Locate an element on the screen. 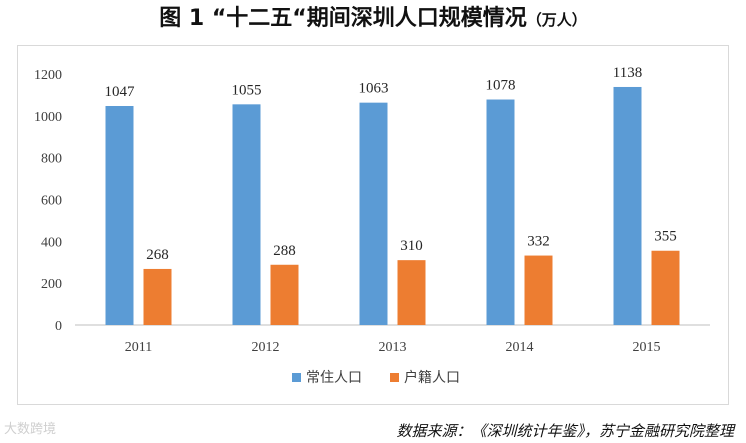  data-label: 1138 is located at coordinates (627, 73).